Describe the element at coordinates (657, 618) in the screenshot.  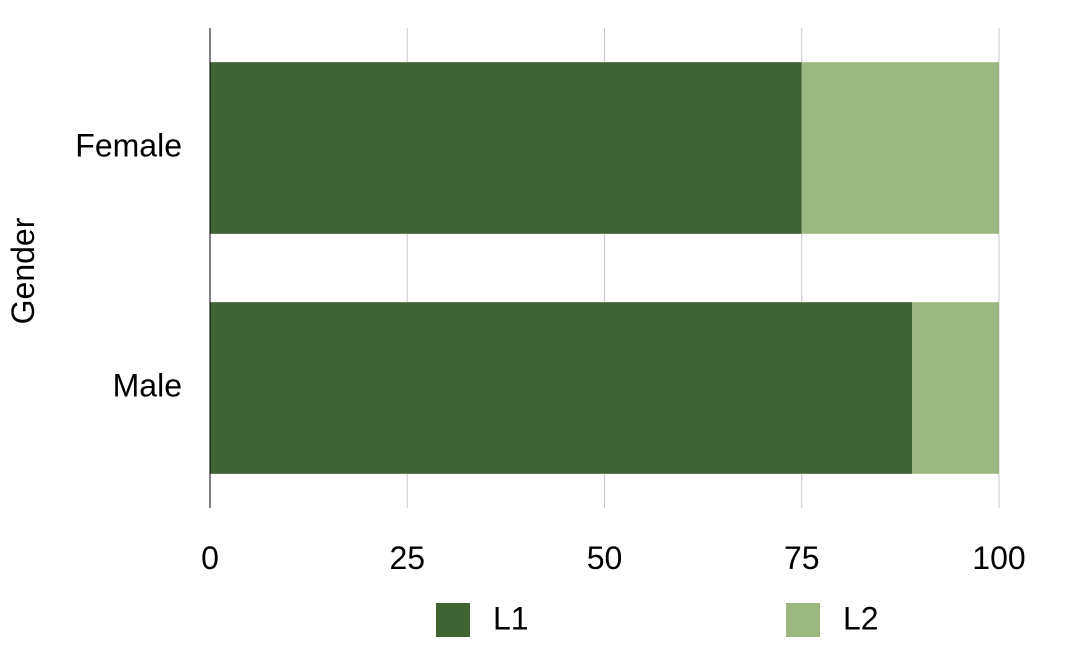
I see `legend: L1 L2` at that location.